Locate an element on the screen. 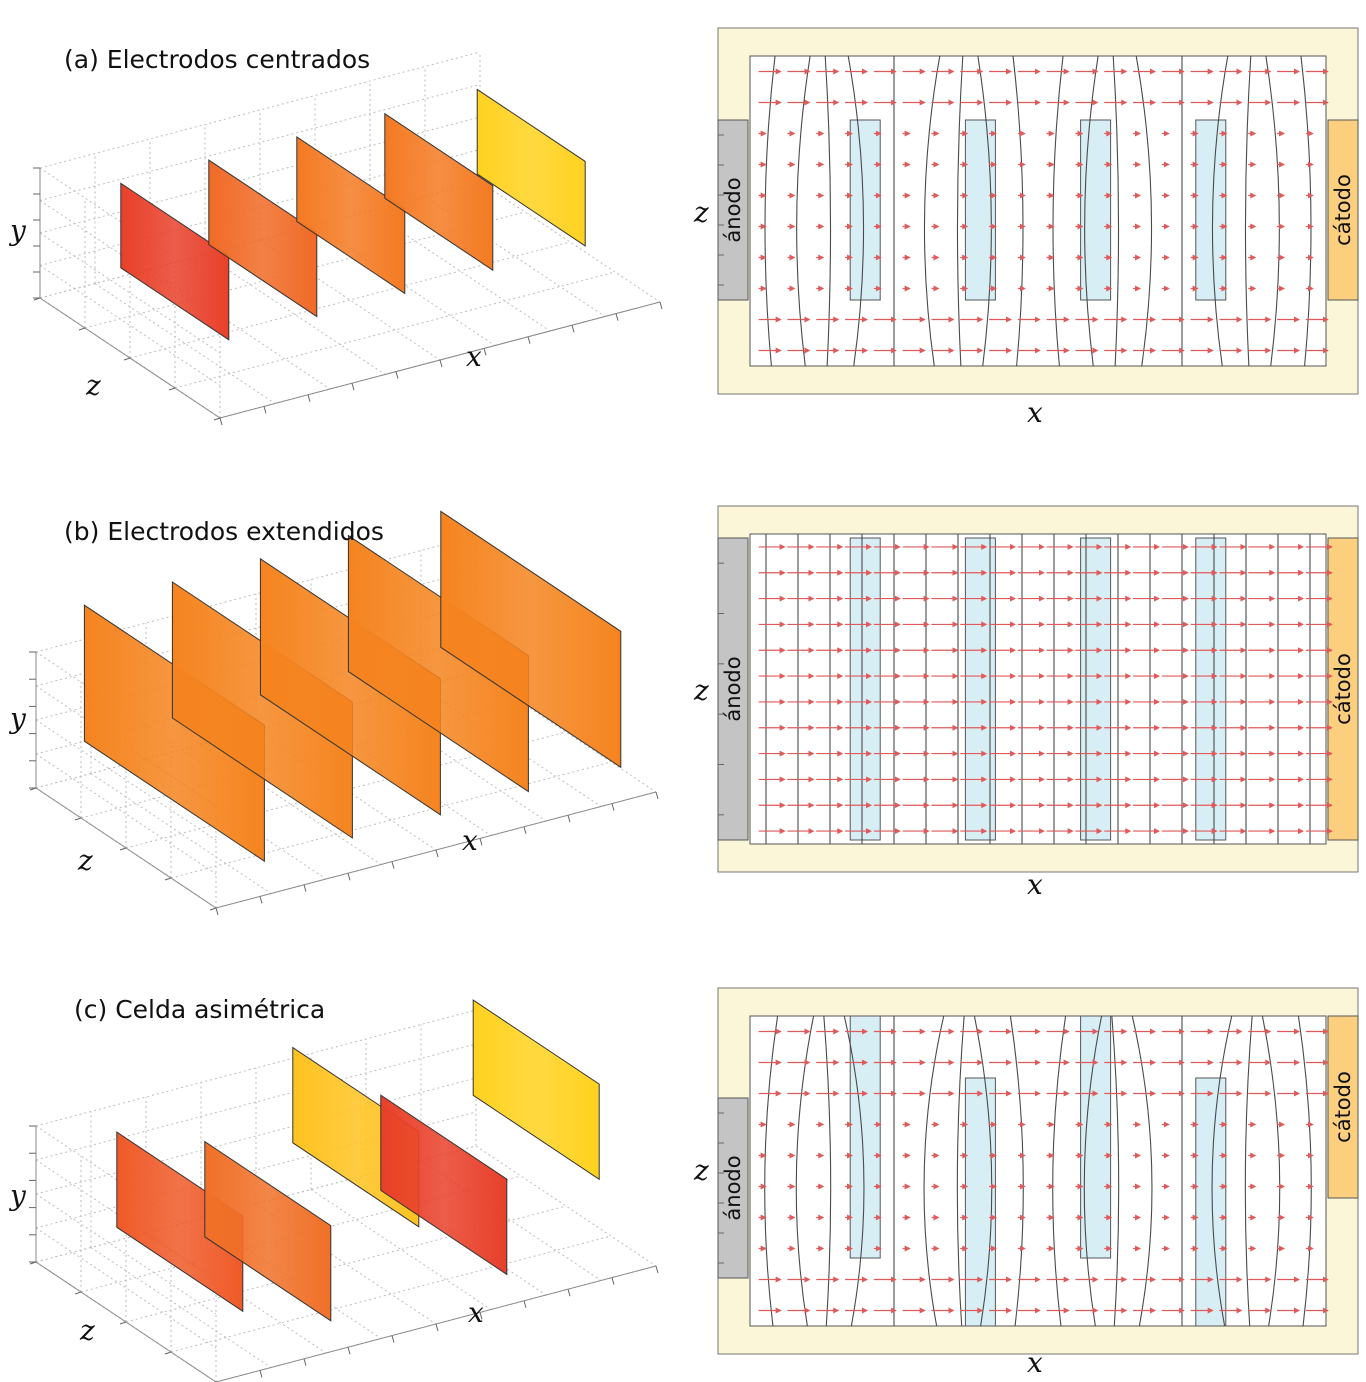  panel-c-2d-z-label: z is located at coordinates (701, 1170).